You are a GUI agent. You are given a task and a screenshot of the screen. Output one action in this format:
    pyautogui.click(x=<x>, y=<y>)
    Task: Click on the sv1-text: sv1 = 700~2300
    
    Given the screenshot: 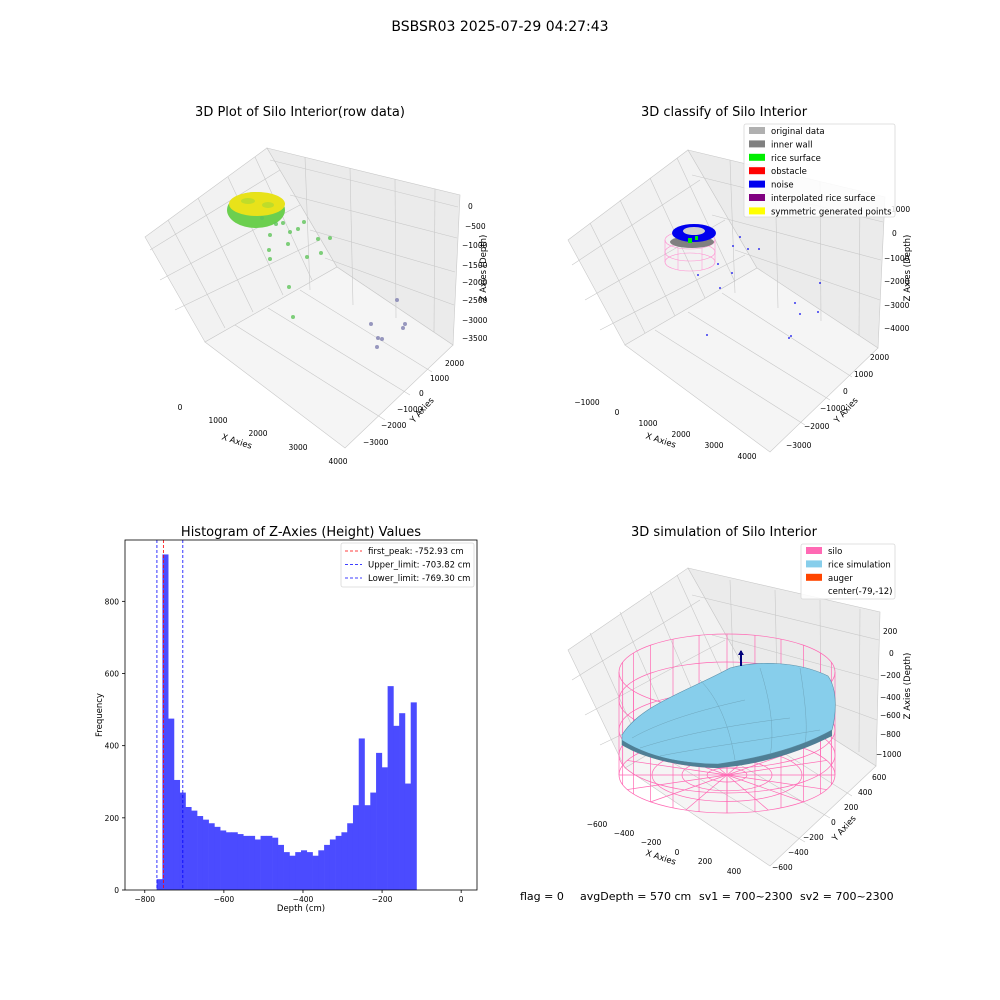 What is the action you would take?
    pyautogui.click(x=746, y=896)
    